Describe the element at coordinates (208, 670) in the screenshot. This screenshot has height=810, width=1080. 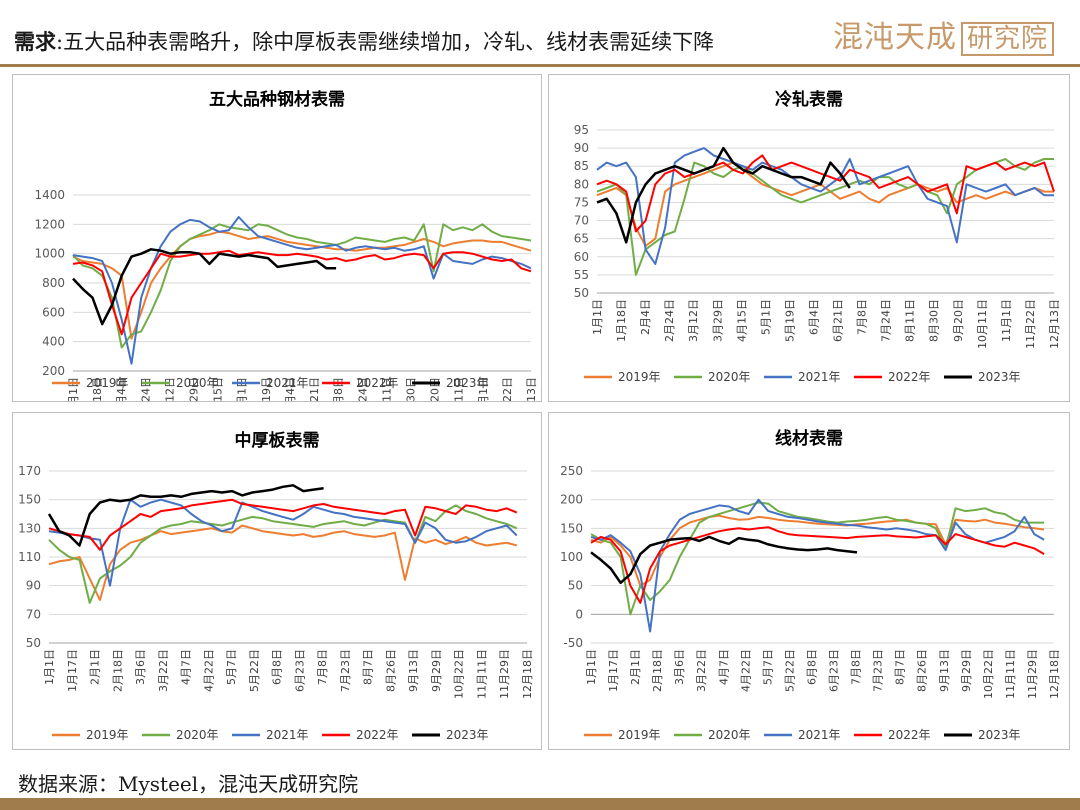
I see `x-tick-label: 4月22日` at that location.